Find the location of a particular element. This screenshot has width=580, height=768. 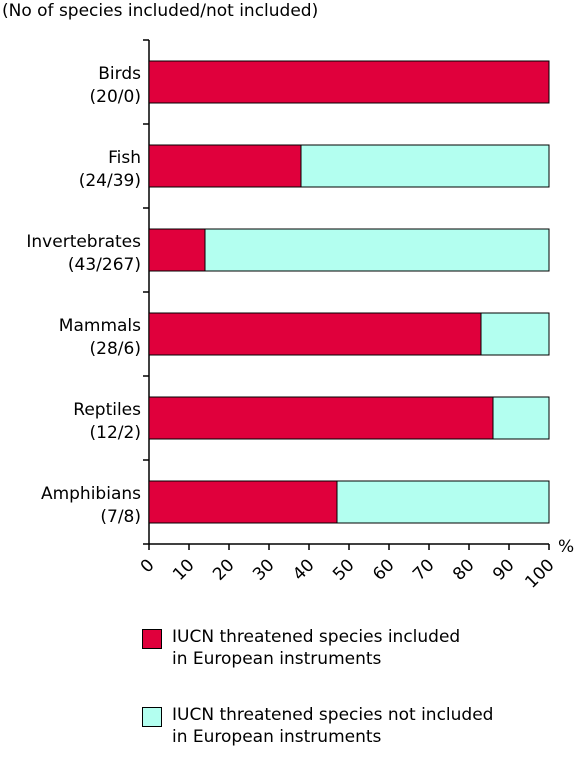

category-count-invertebrates: (43/267) is located at coordinates (104, 265).